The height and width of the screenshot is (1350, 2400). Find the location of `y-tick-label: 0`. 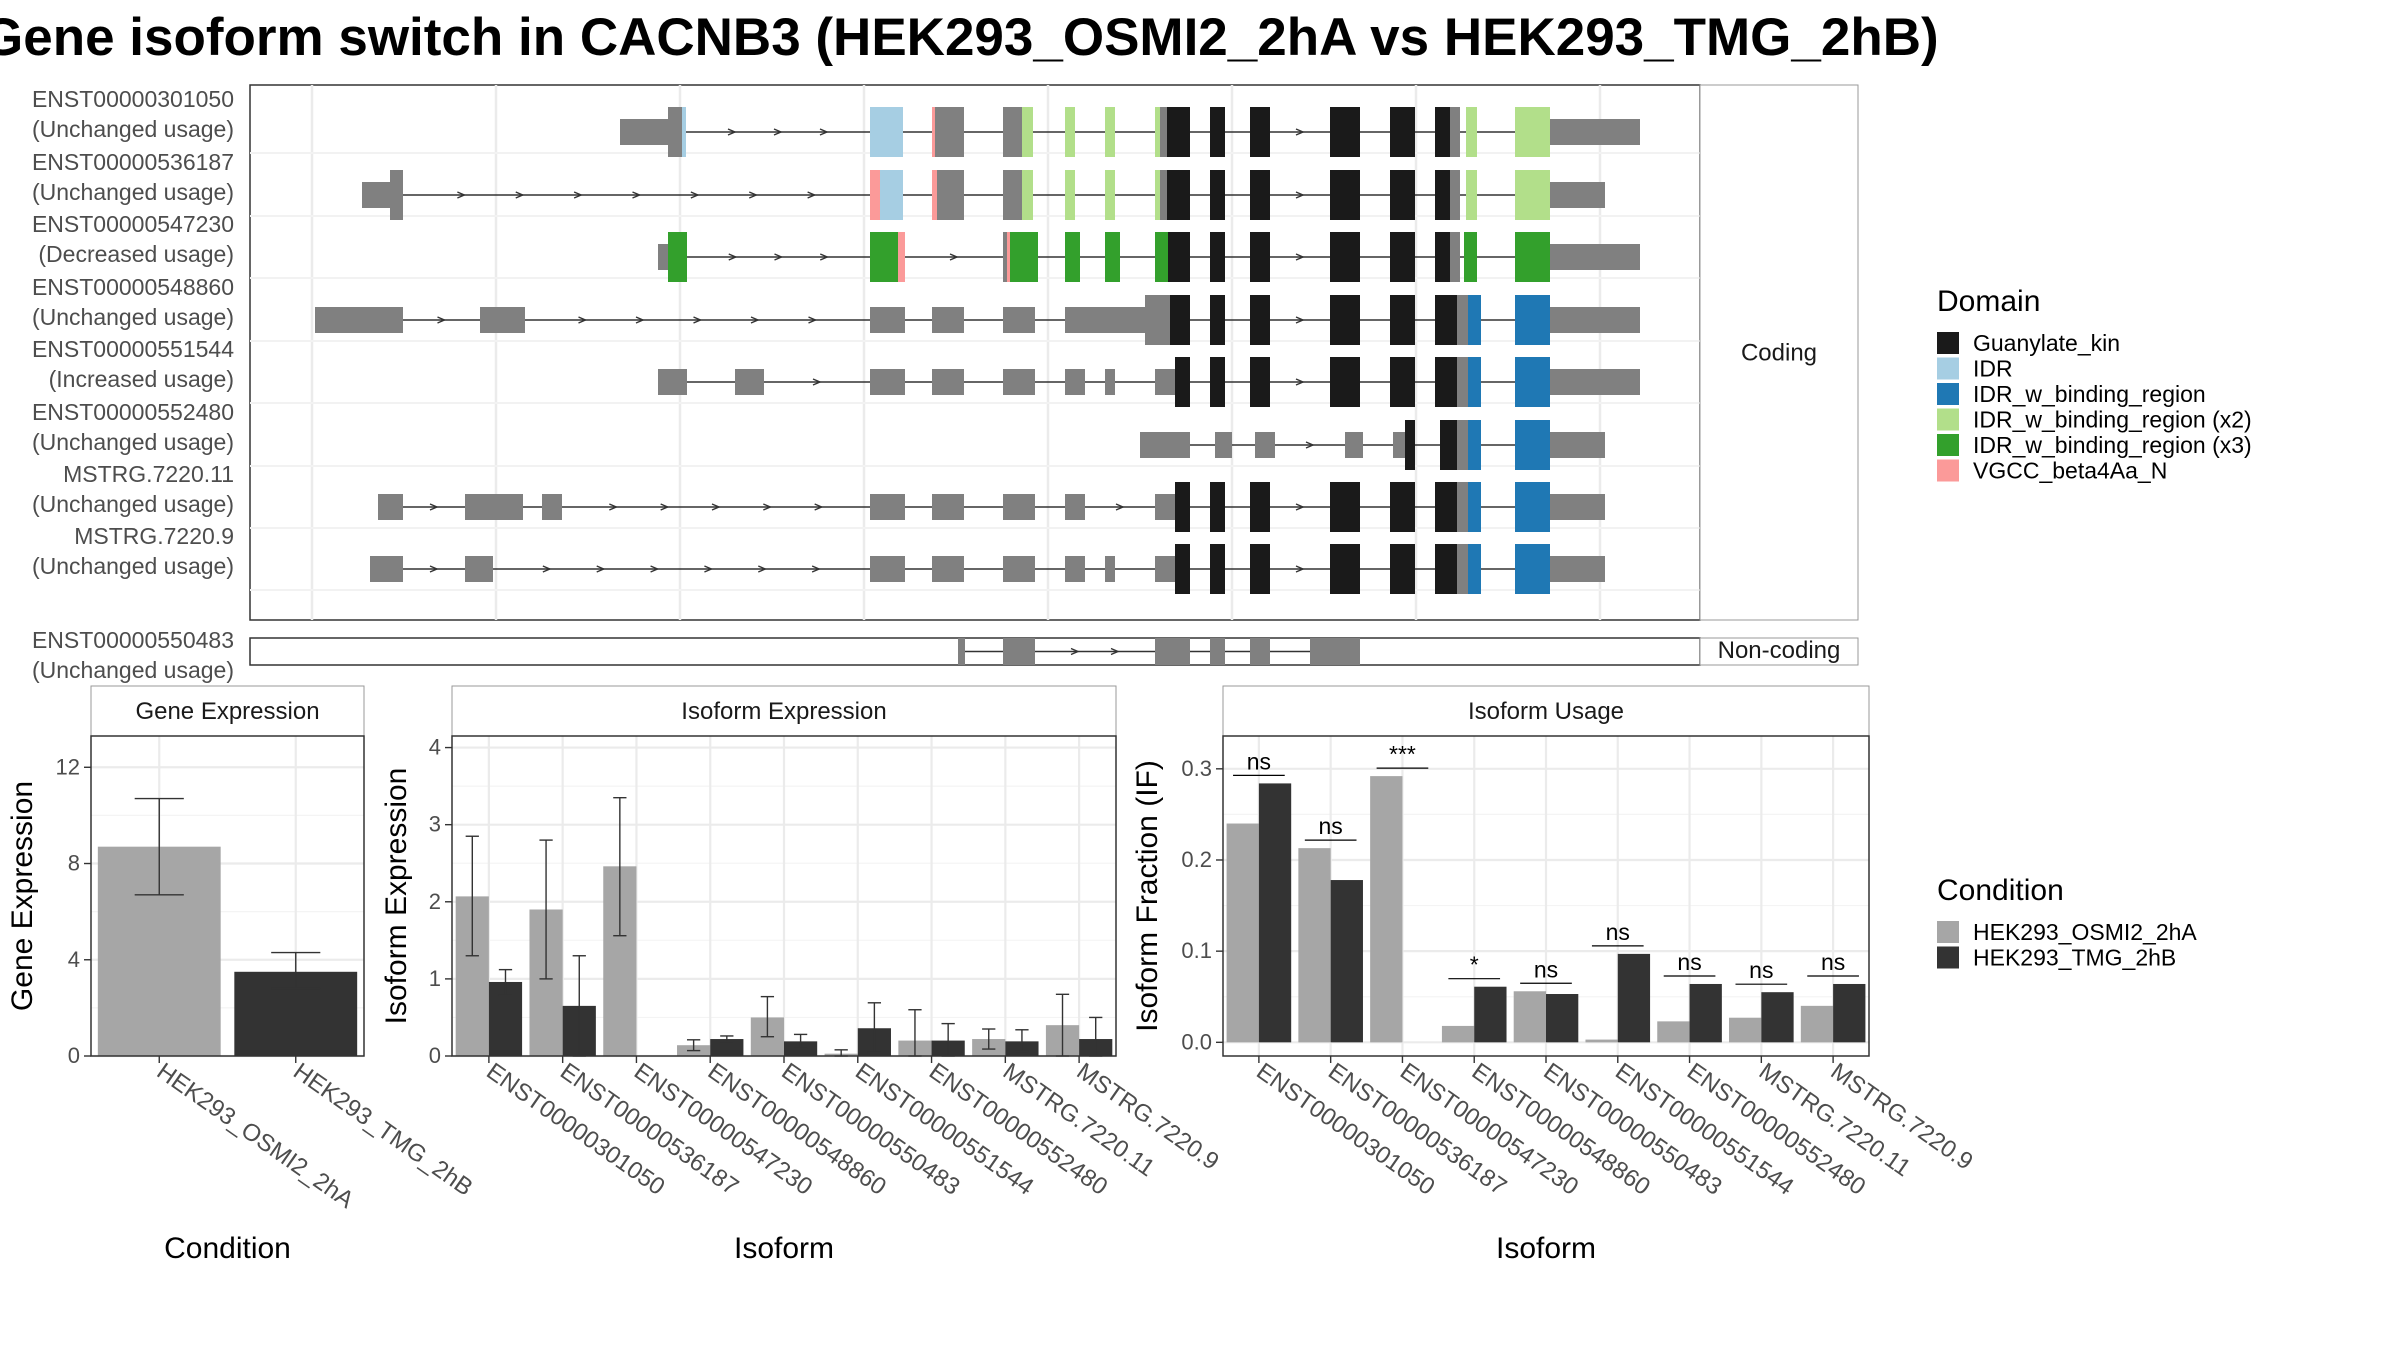

y-tick-label: 0 is located at coordinates (435, 1055).